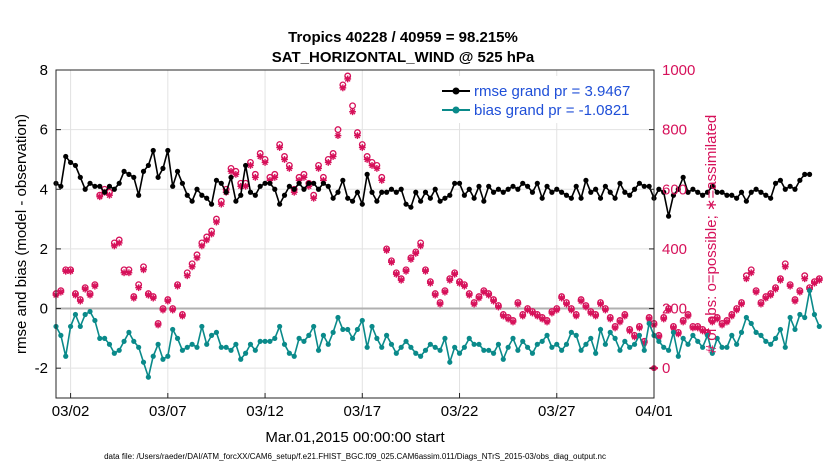 This screenshot has height=470, width=830. What do you see at coordinates (678, 70) in the screenshot?
I see `y-right-tick-label: 1000` at bounding box center [678, 70].